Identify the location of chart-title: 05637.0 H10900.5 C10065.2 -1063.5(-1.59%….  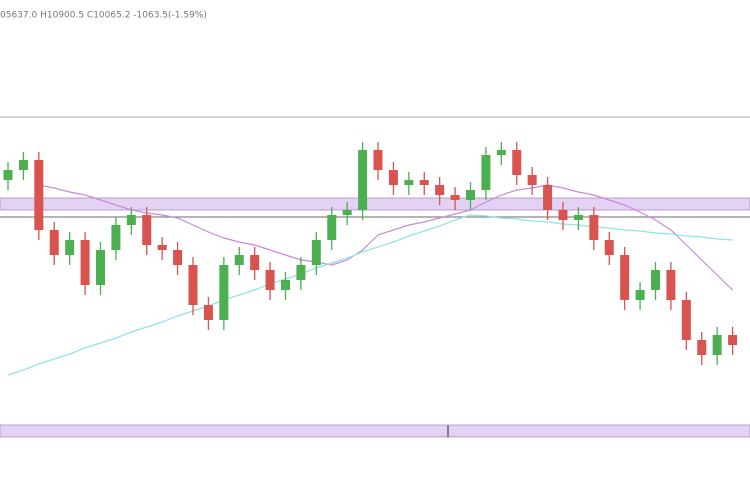
(103, 16).